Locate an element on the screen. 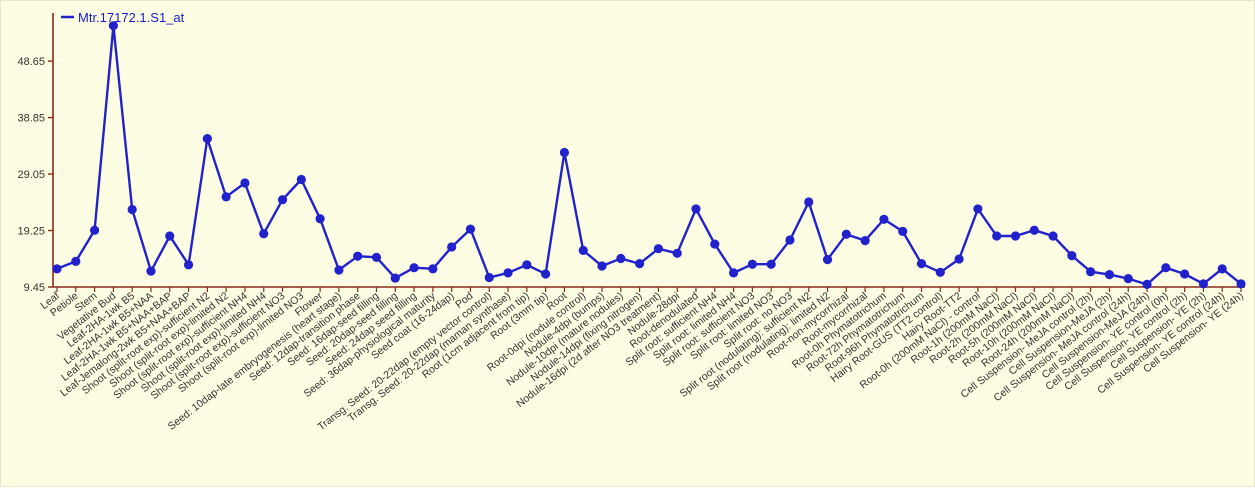 This screenshot has height=488, width=1255. x-axis-ticks is located at coordinates (649, 289).